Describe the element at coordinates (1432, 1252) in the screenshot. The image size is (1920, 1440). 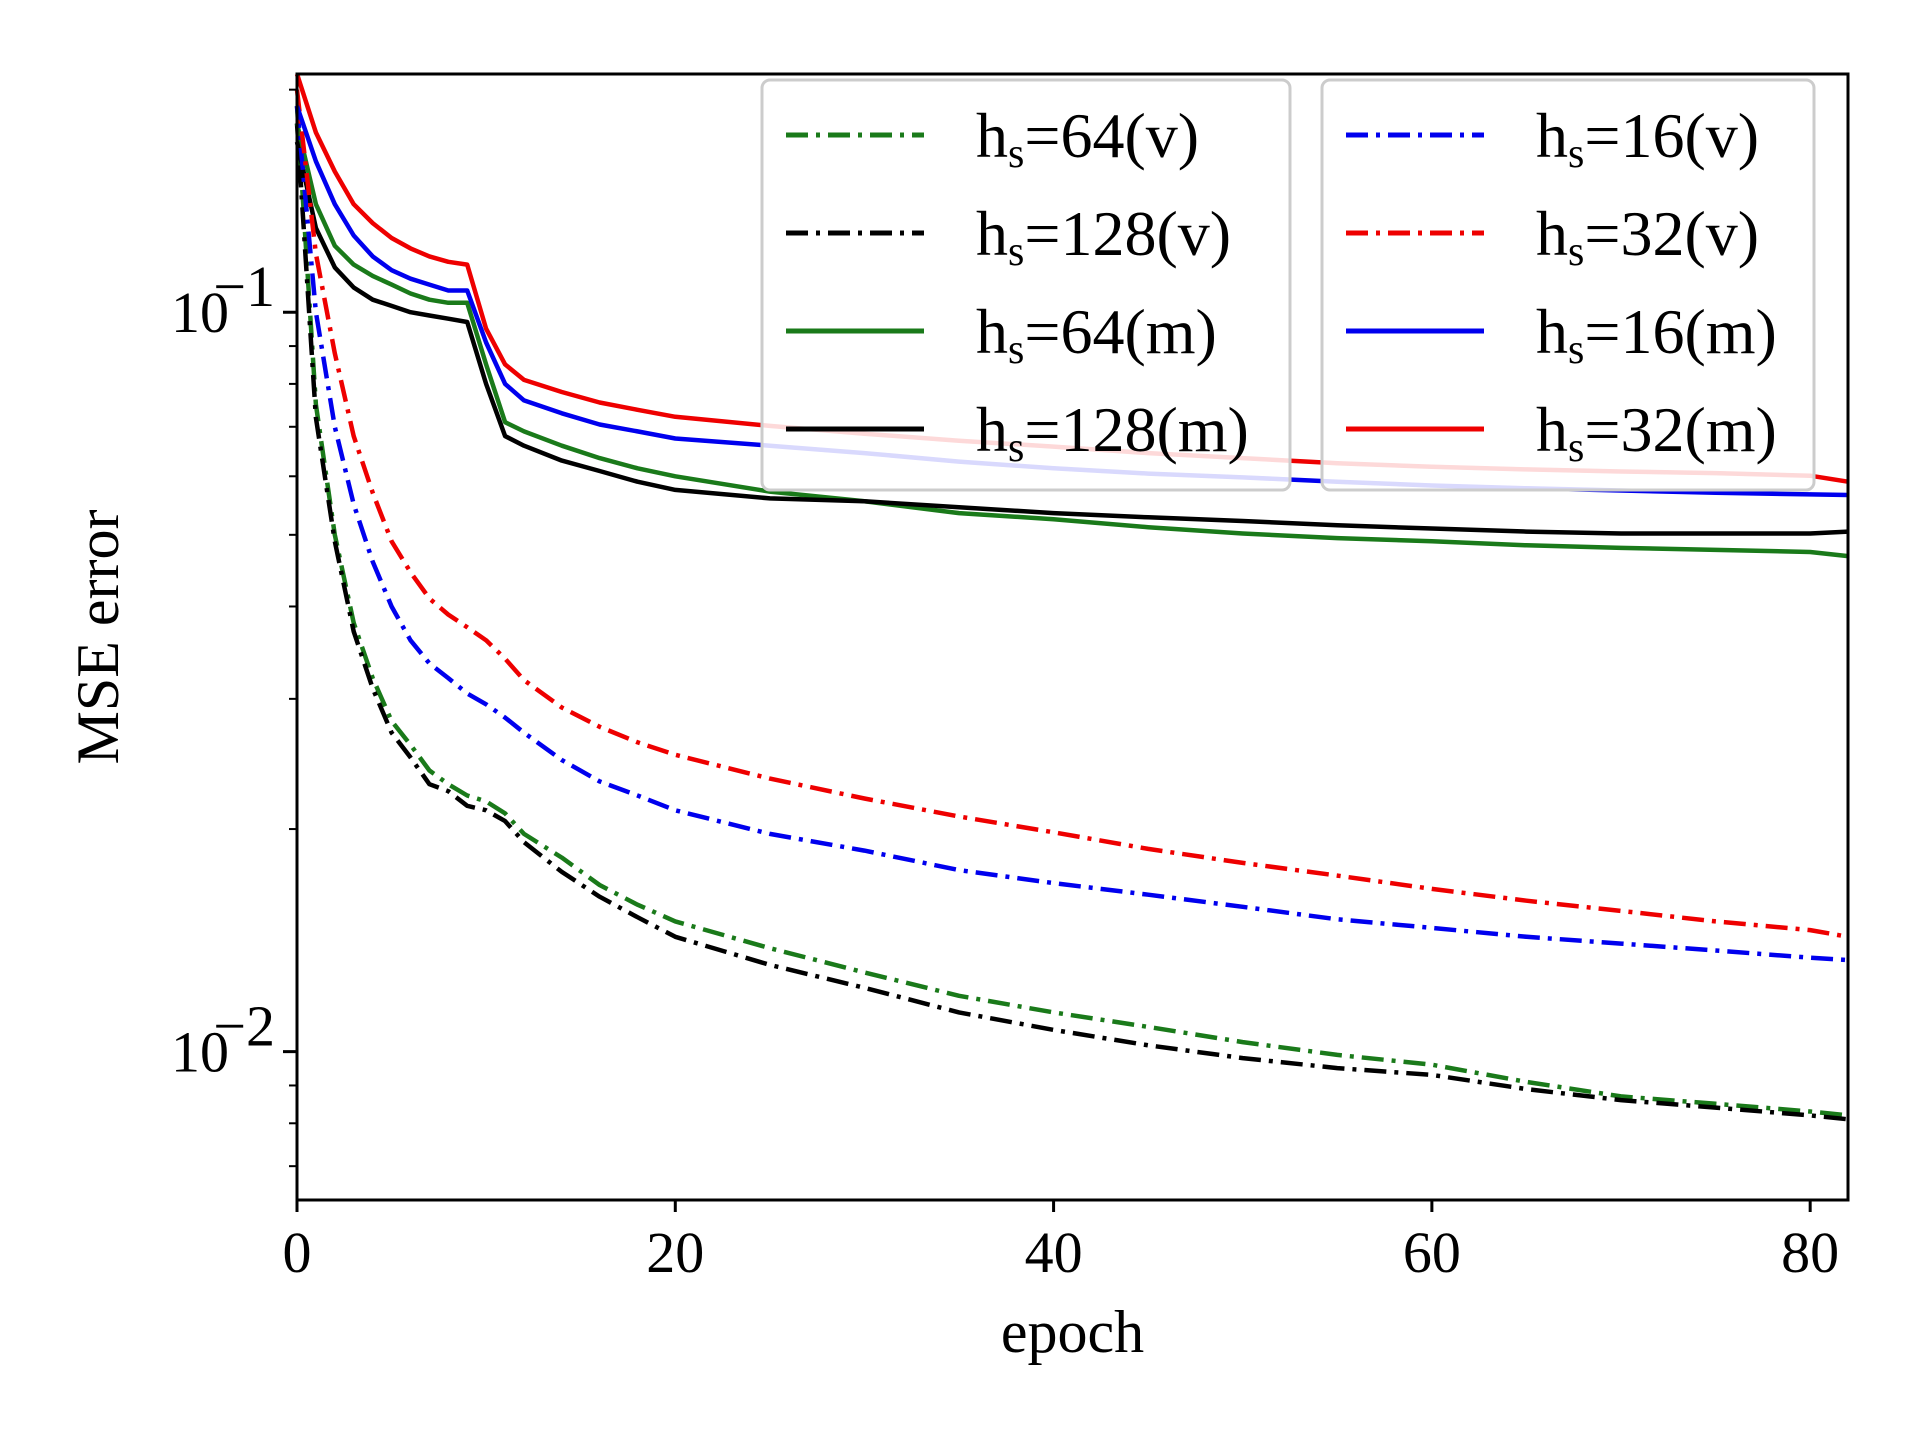
I see `x-tick-label: 60` at that location.